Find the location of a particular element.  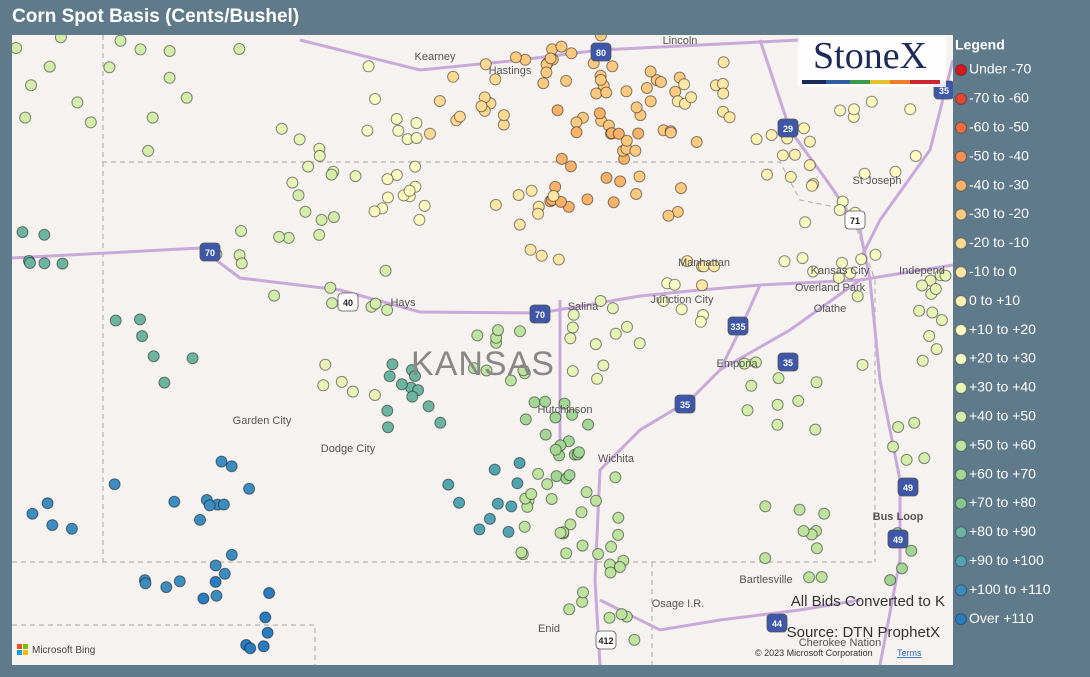

legend-label: +80 to +90 is located at coordinates (1002, 531).